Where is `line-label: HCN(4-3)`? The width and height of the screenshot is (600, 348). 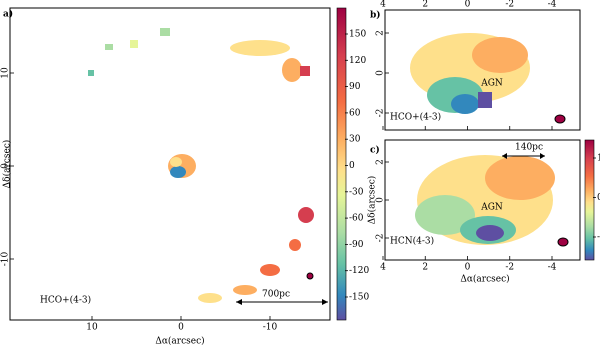
line-label: HCN(4-3) is located at coordinates (412, 241).